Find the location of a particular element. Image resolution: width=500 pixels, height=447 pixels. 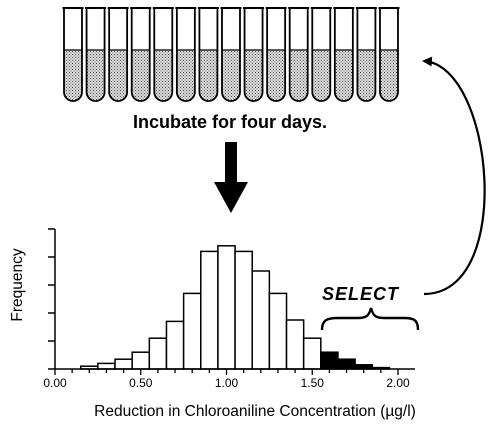

x-tick-label: 1.50 is located at coordinates (313, 383).